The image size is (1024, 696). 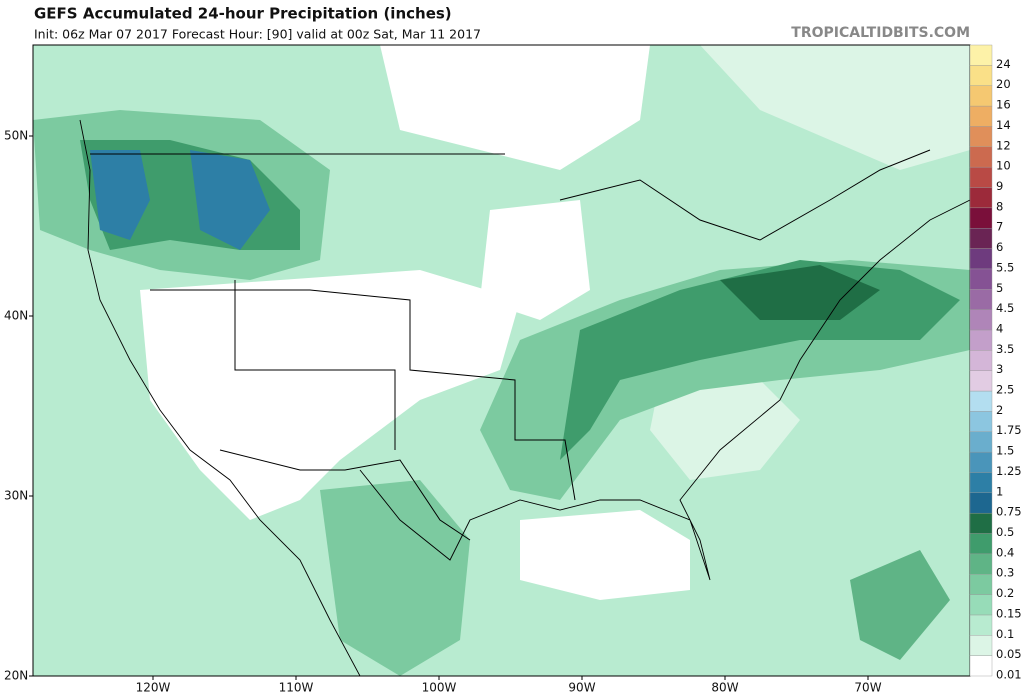 What do you see at coordinates (999, 186) in the screenshot?
I see `colorbar-label: 9` at bounding box center [999, 186].